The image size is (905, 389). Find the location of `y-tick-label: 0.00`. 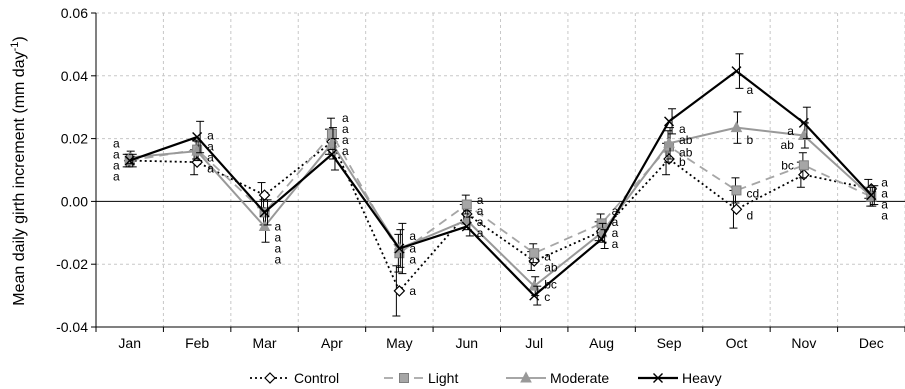

y-tick-label: 0.00 is located at coordinates (74, 201).